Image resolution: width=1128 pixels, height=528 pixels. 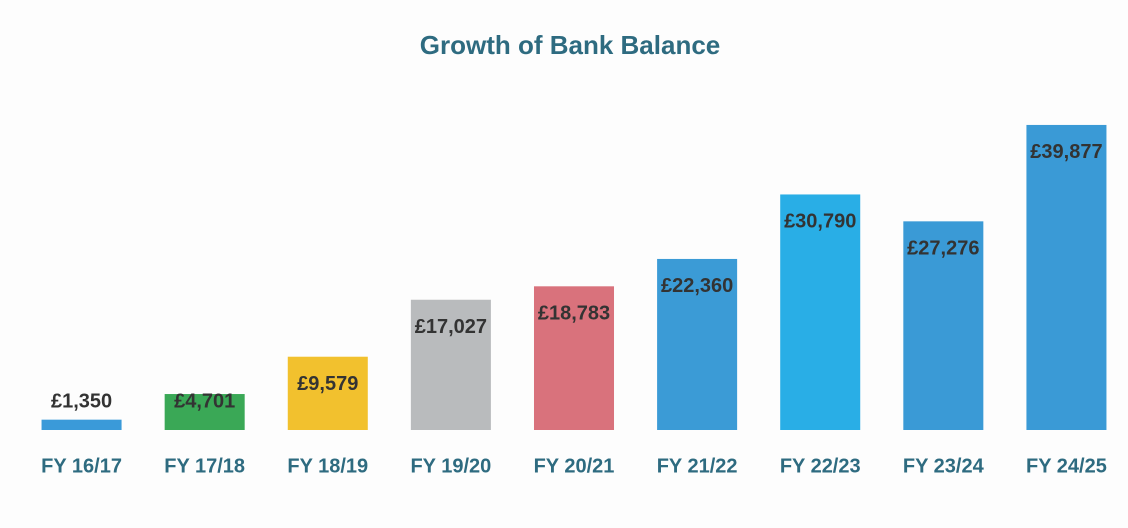 What do you see at coordinates (81, 466) in the screenshot?
I see `x-tick-label: FY 16/17` at bounding box center [81, 466].